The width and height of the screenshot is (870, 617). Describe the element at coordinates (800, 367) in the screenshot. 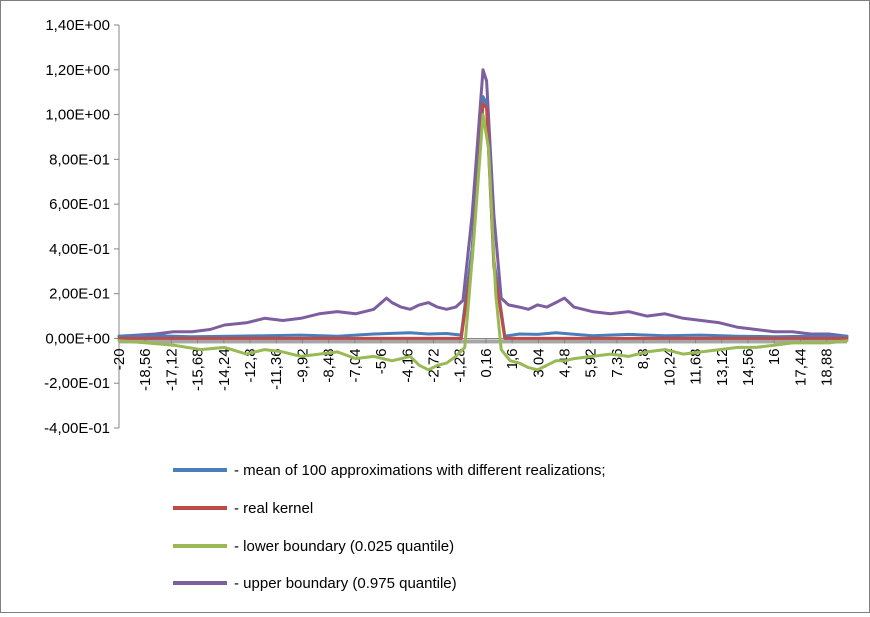

I see `x-tick-label: 17,44` at that location.